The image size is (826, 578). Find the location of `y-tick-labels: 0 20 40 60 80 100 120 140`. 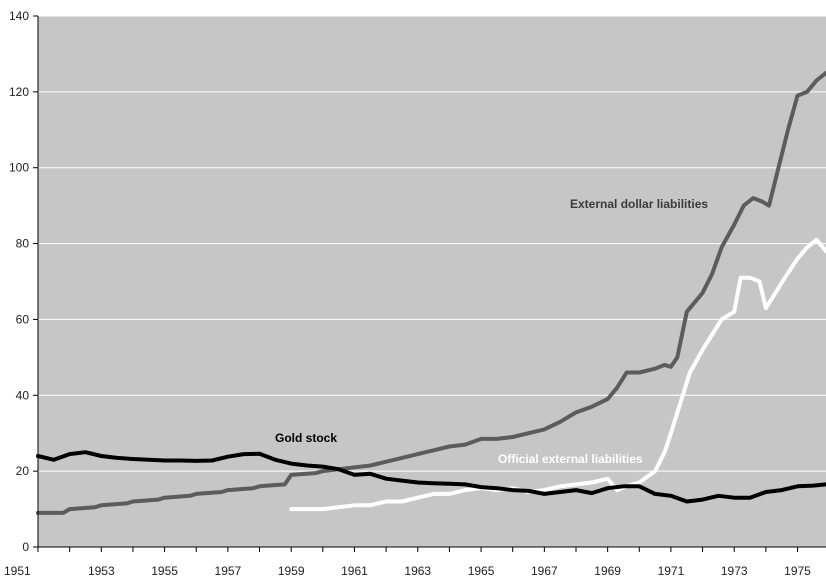

y-tick-labels: 0 20 40 60 80 100 120 140 is located at coordinates (19, 281).